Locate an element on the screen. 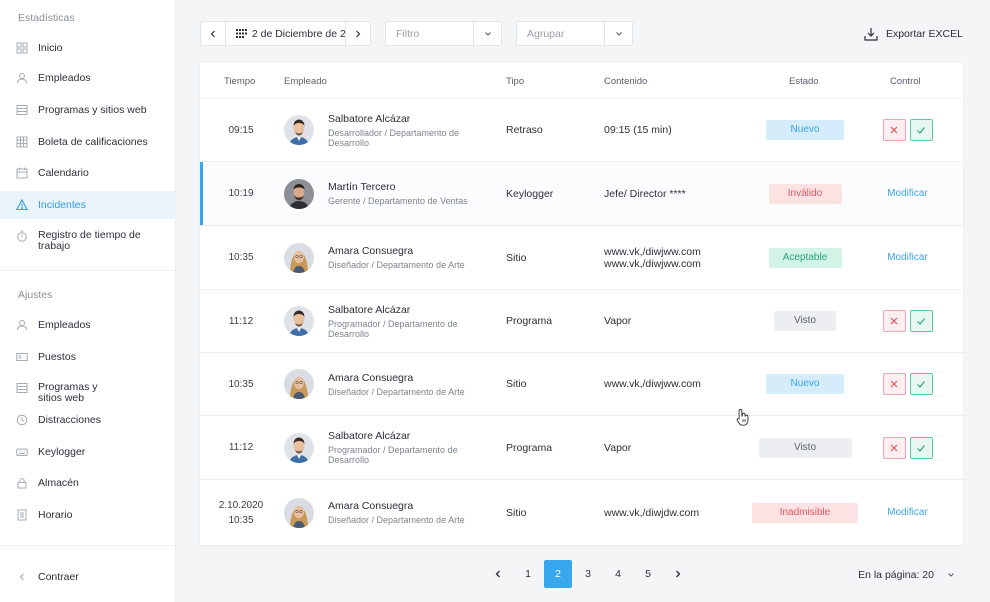 The image size is (990, 602). sidebar-item-label: Incidentes is located at coordinates (62, 205).